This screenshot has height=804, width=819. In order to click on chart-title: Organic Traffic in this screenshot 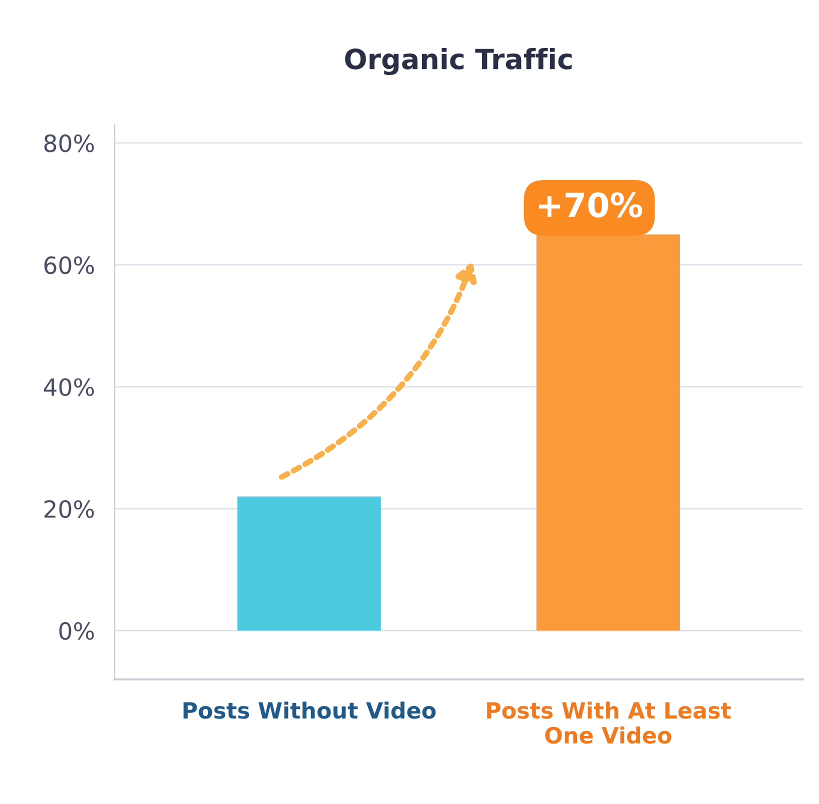, I will do `click(458, 62)`.